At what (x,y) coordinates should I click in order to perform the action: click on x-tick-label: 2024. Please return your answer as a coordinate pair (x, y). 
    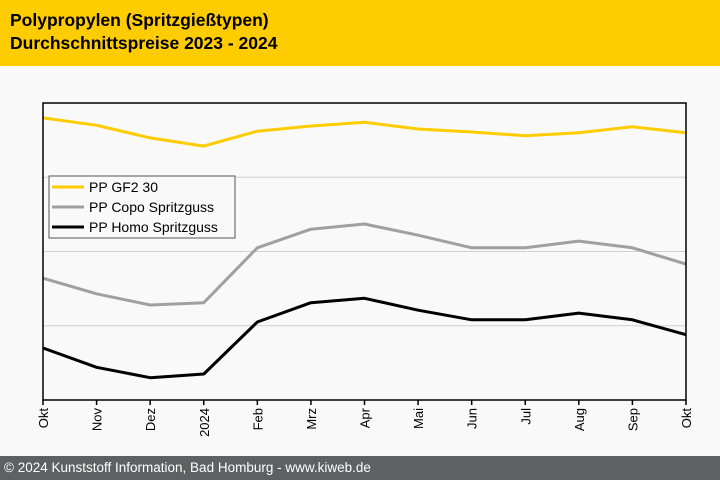
    Looking at the image, I should click on (204, 422).